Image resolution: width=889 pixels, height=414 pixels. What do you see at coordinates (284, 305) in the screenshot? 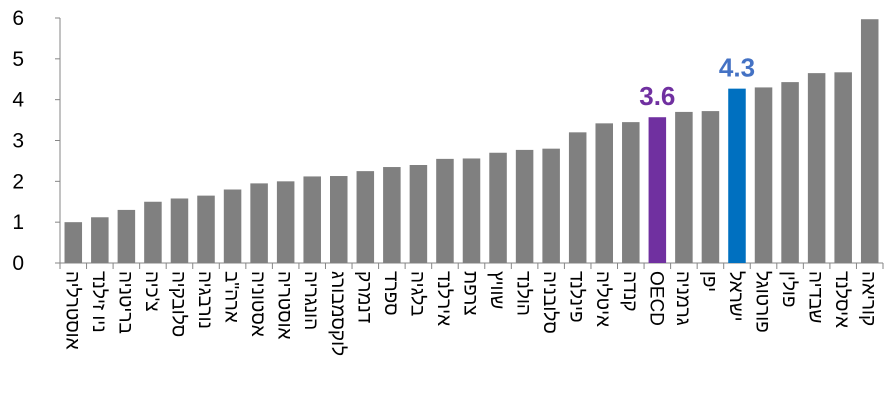
I see `category-label: אוסטריה` at bounding box center [284, 305].